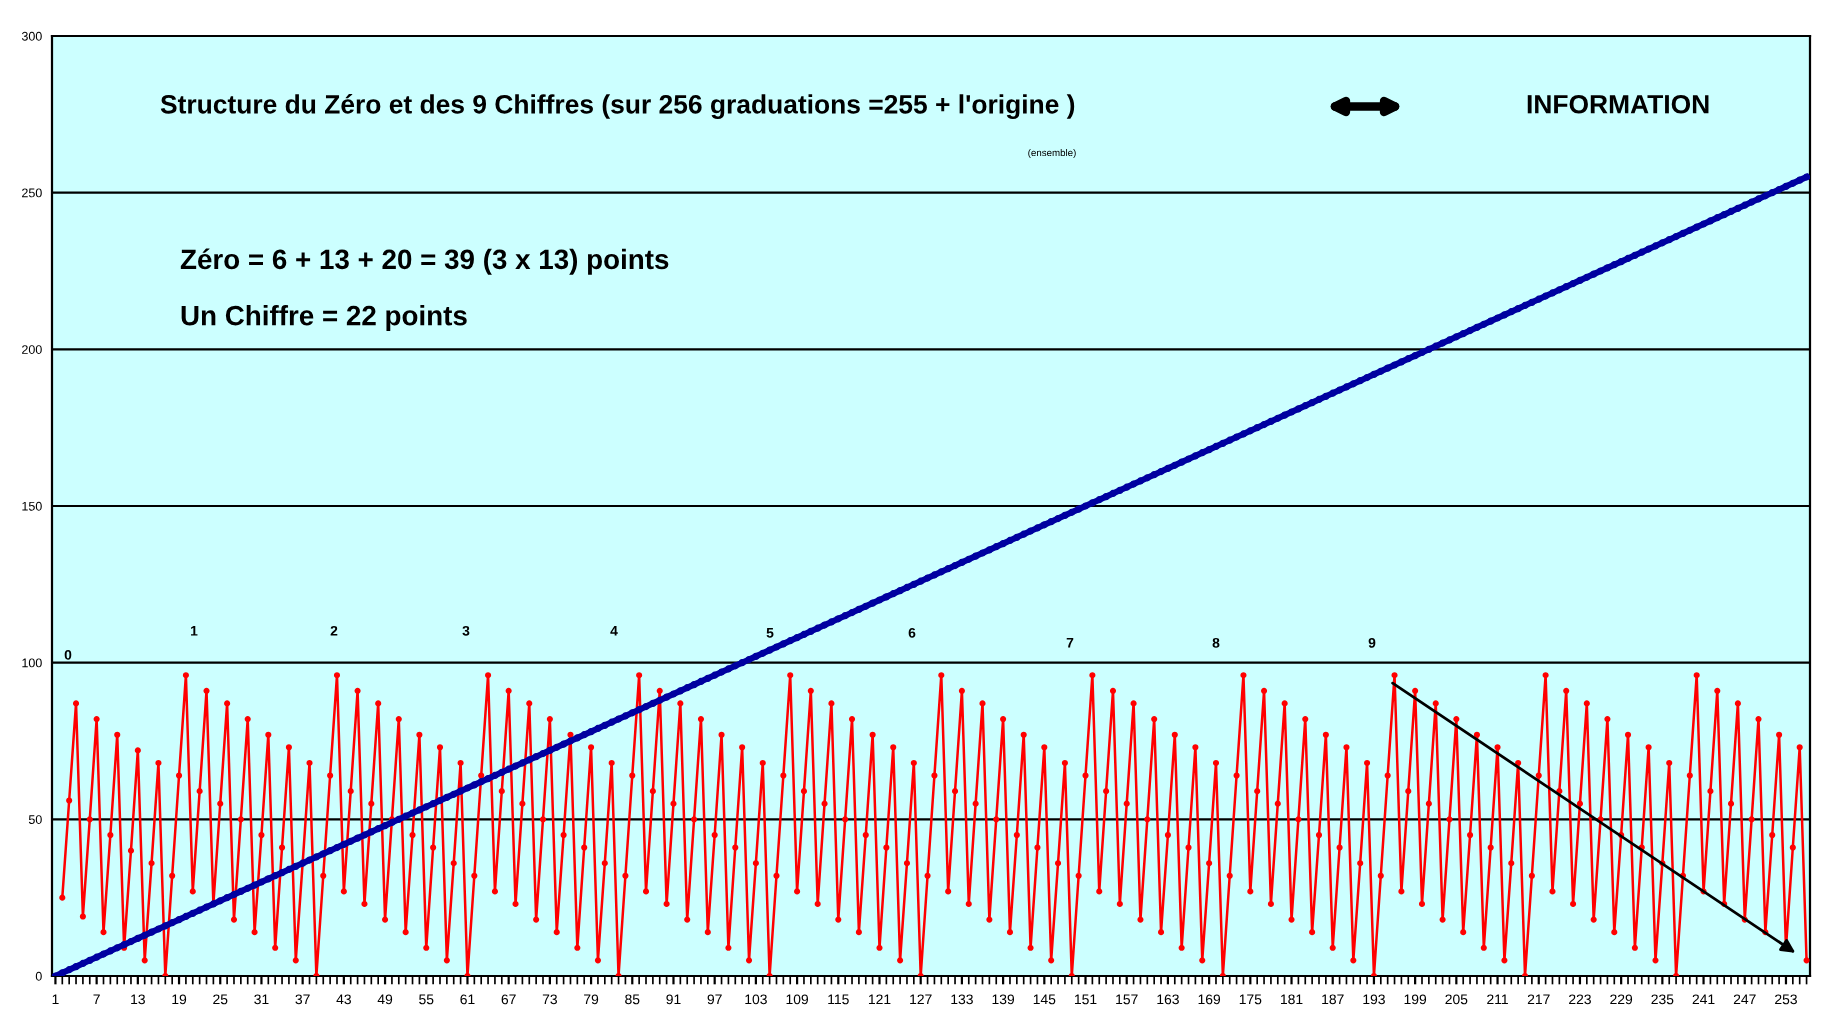 The image size is (1846, 1034). Describe the element at coordinates (424, 261) in the screenshot. I see `annotation: Zéro = 6 + 13 + 20 = 39 (3 x 13) points` at that location.